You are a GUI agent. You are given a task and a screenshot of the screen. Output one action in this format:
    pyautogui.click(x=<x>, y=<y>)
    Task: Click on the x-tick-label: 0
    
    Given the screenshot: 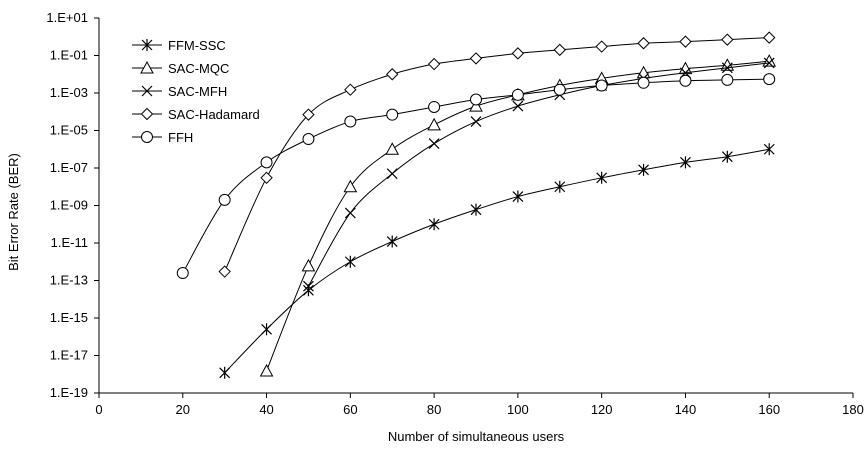 What is the action you would take?
    pyautogui.click(x=98, y=409)
    